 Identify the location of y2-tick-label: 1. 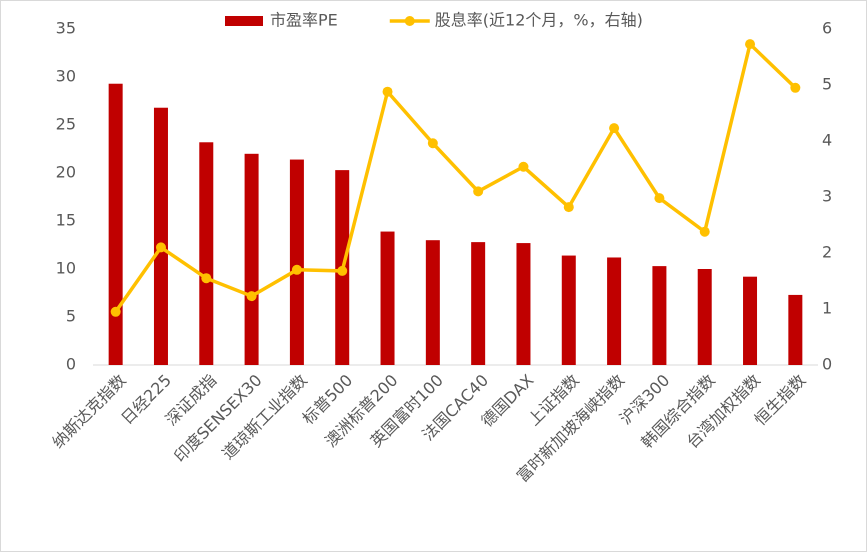
(827, 308).